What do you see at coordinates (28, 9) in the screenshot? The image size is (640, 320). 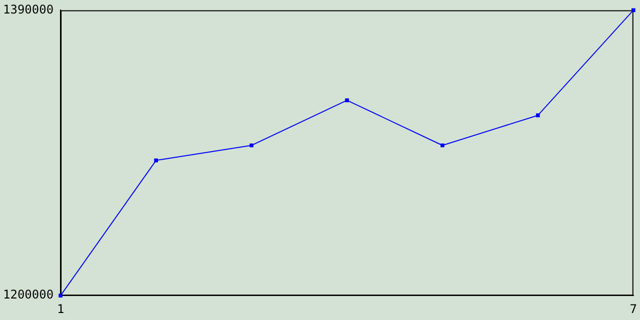 I see `y-tick-label: 1390000` at bounding box center [28, 9].